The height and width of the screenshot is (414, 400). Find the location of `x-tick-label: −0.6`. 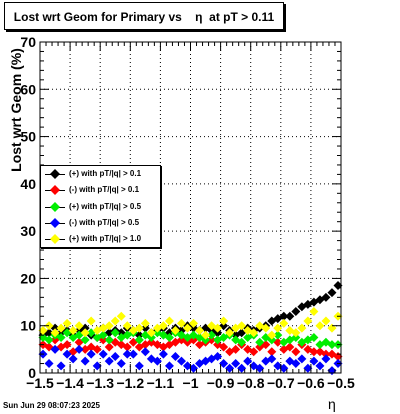

x-tick-label: −0.6 is located at coordinates (311, 383).